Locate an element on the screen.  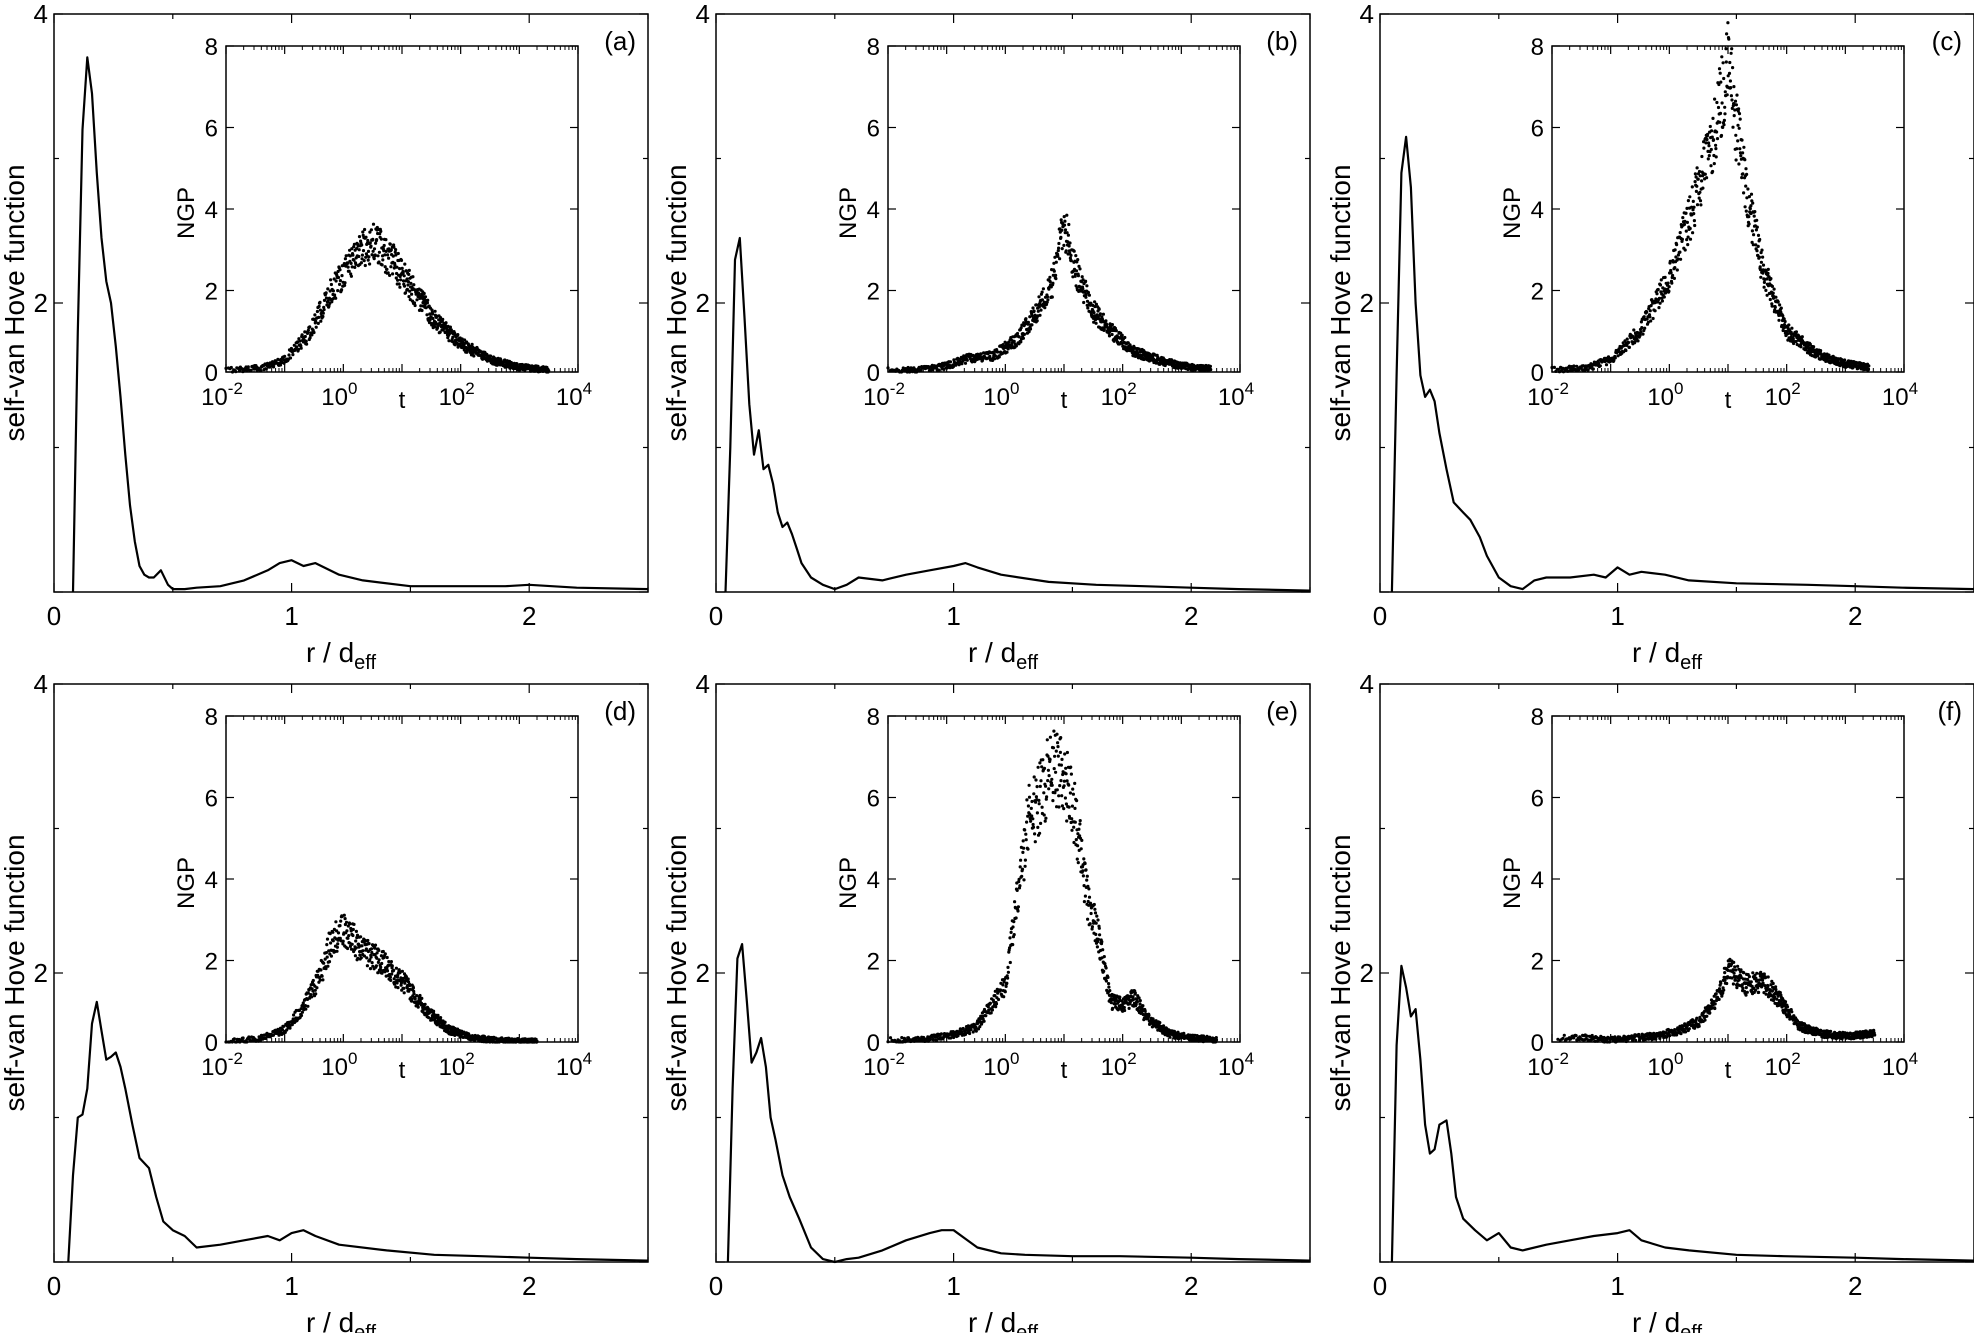
inset-x-tick-exponent: 4 is located at coordinates (1249, 1058).